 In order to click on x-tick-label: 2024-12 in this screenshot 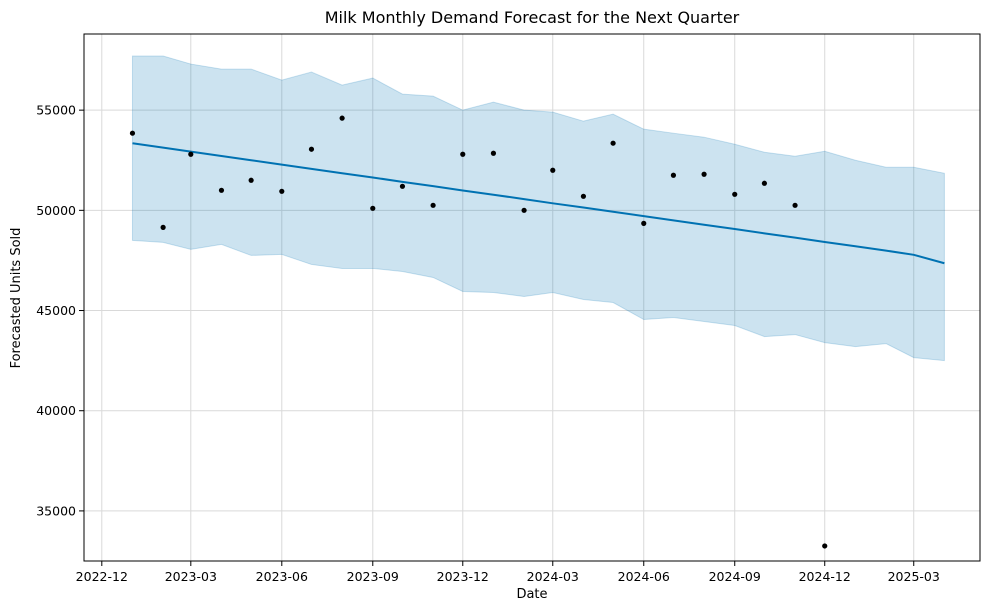, I will do `click(825, 576)`.